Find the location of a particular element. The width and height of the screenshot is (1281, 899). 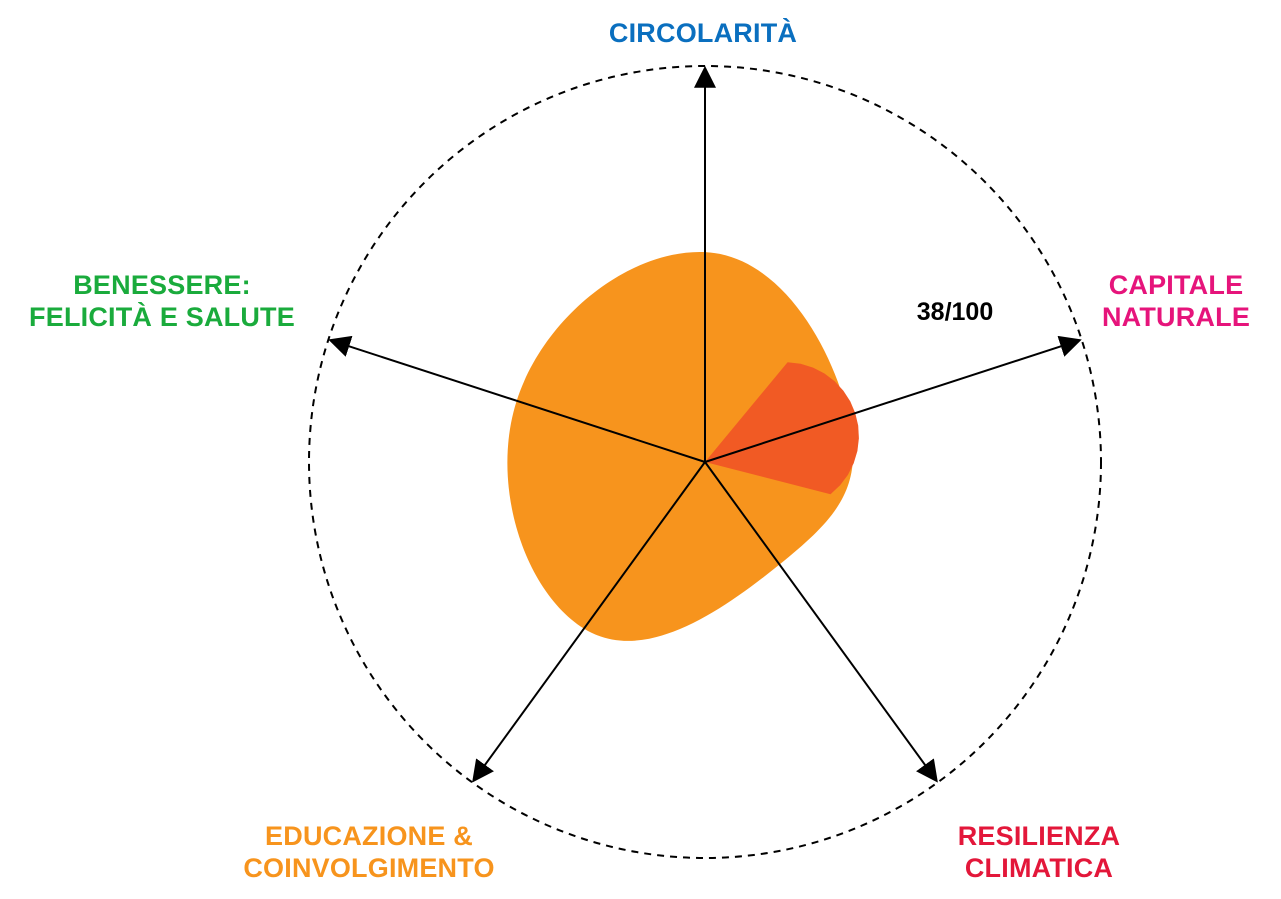

highlight-sector-capitale-naturale is located at coordinates (782, 428).